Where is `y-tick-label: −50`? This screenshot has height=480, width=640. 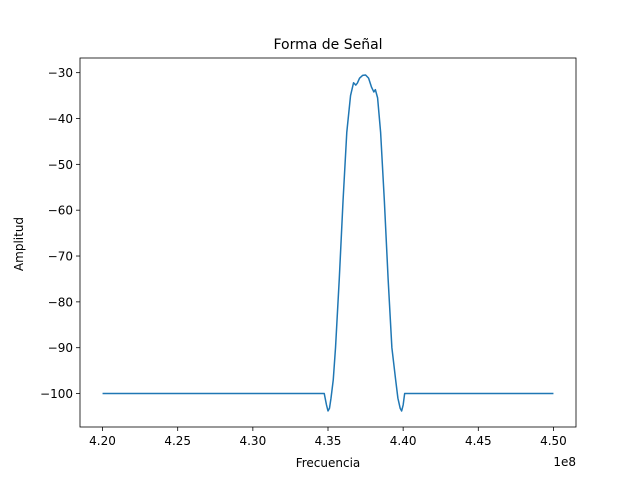 y-tick-label: −50 is located at coordinates (60, 165).